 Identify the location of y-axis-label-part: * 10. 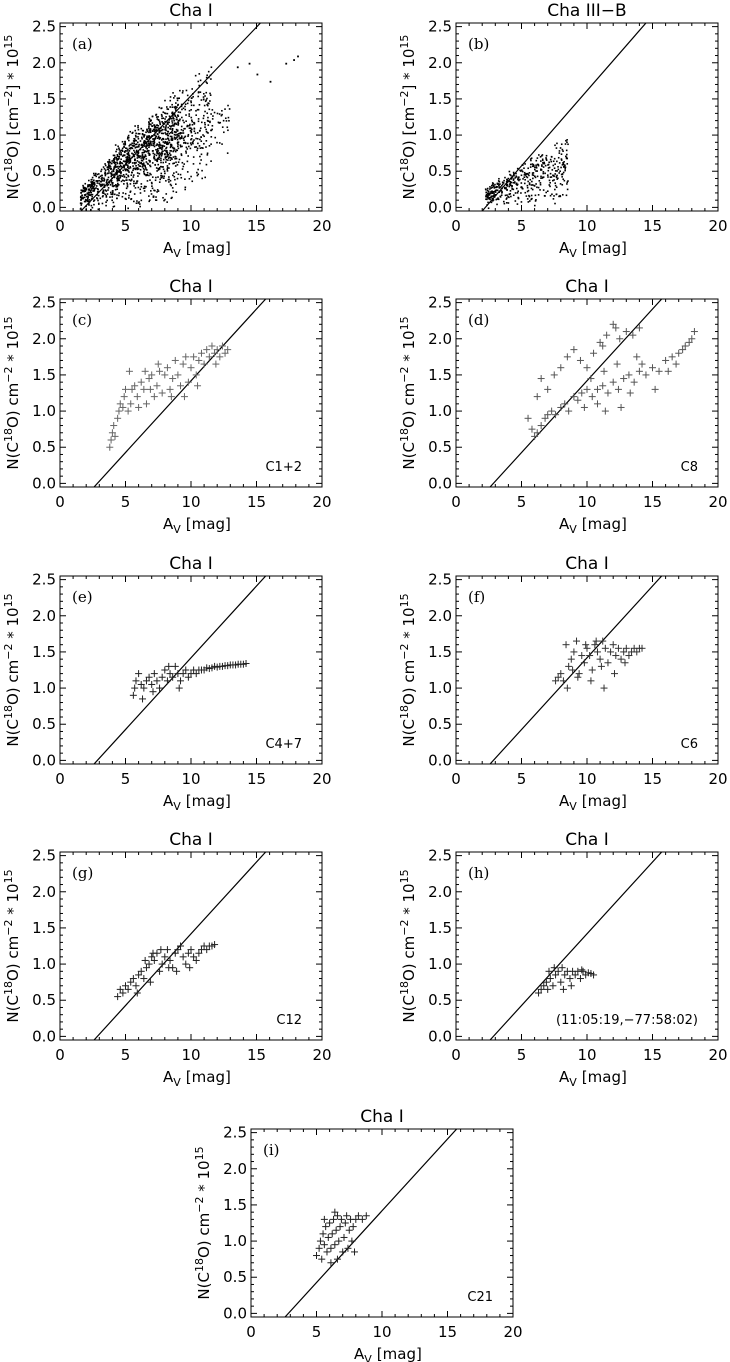
(13, 348).